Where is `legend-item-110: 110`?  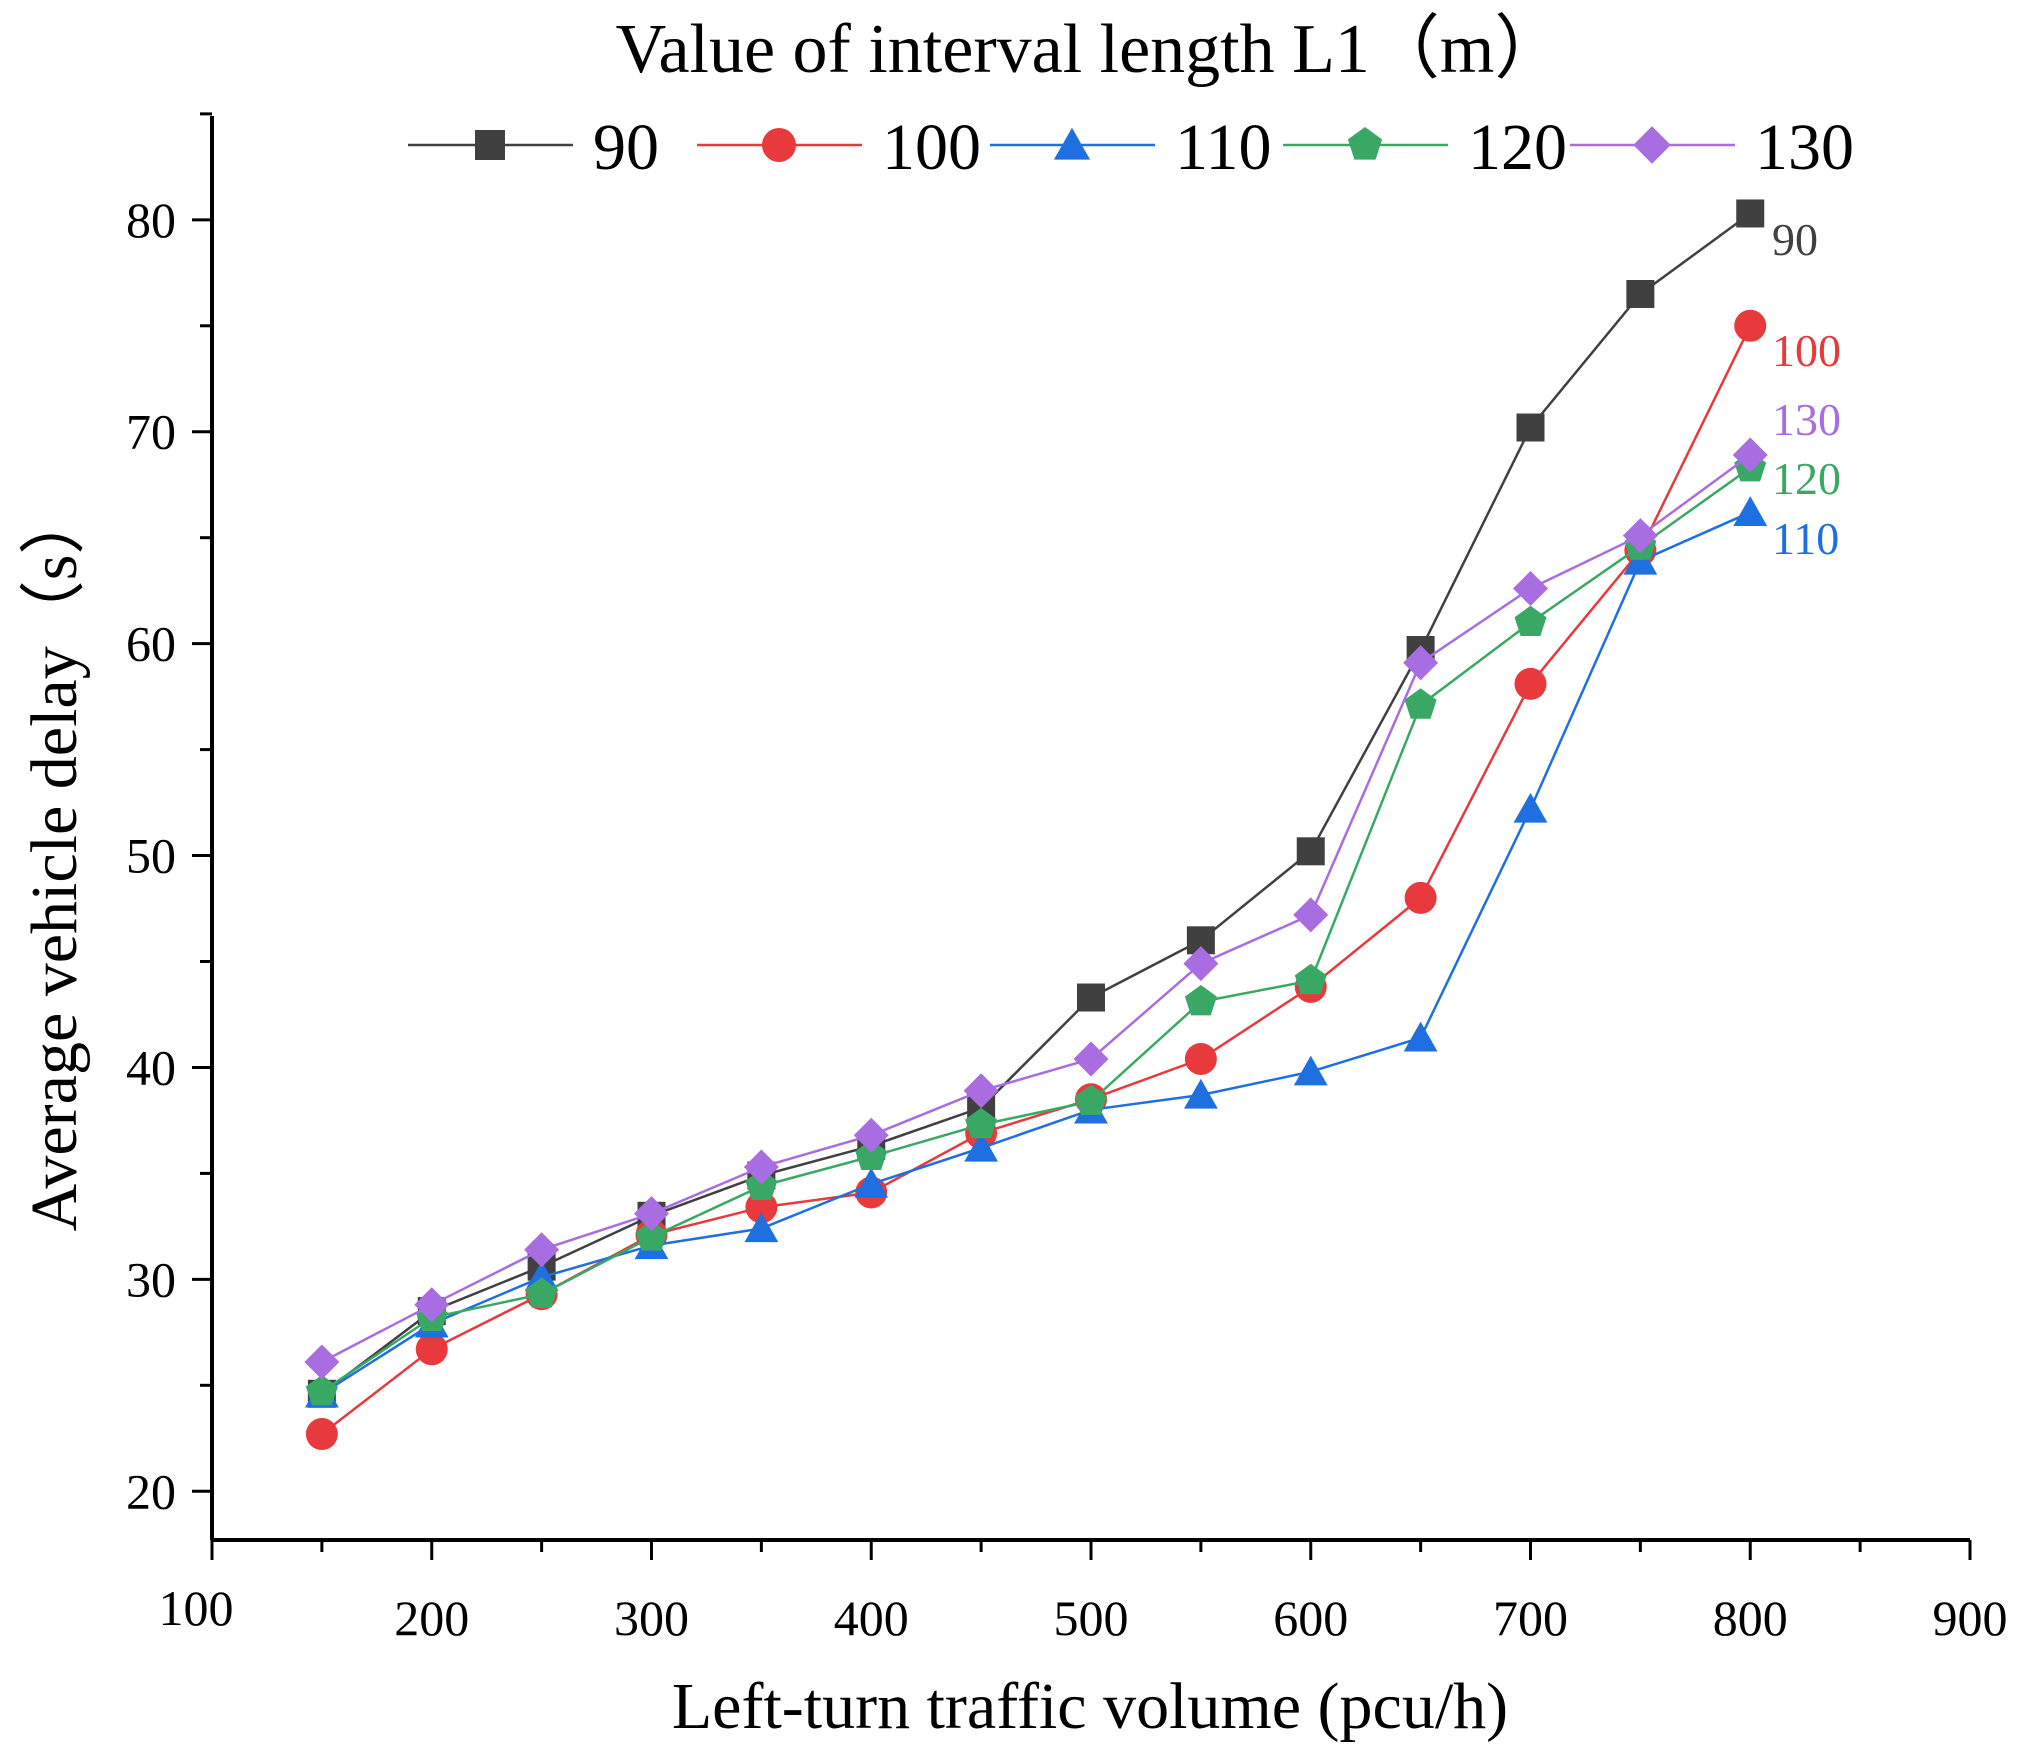
legend-item-110: 110 is located at coordinates (1131, 147).